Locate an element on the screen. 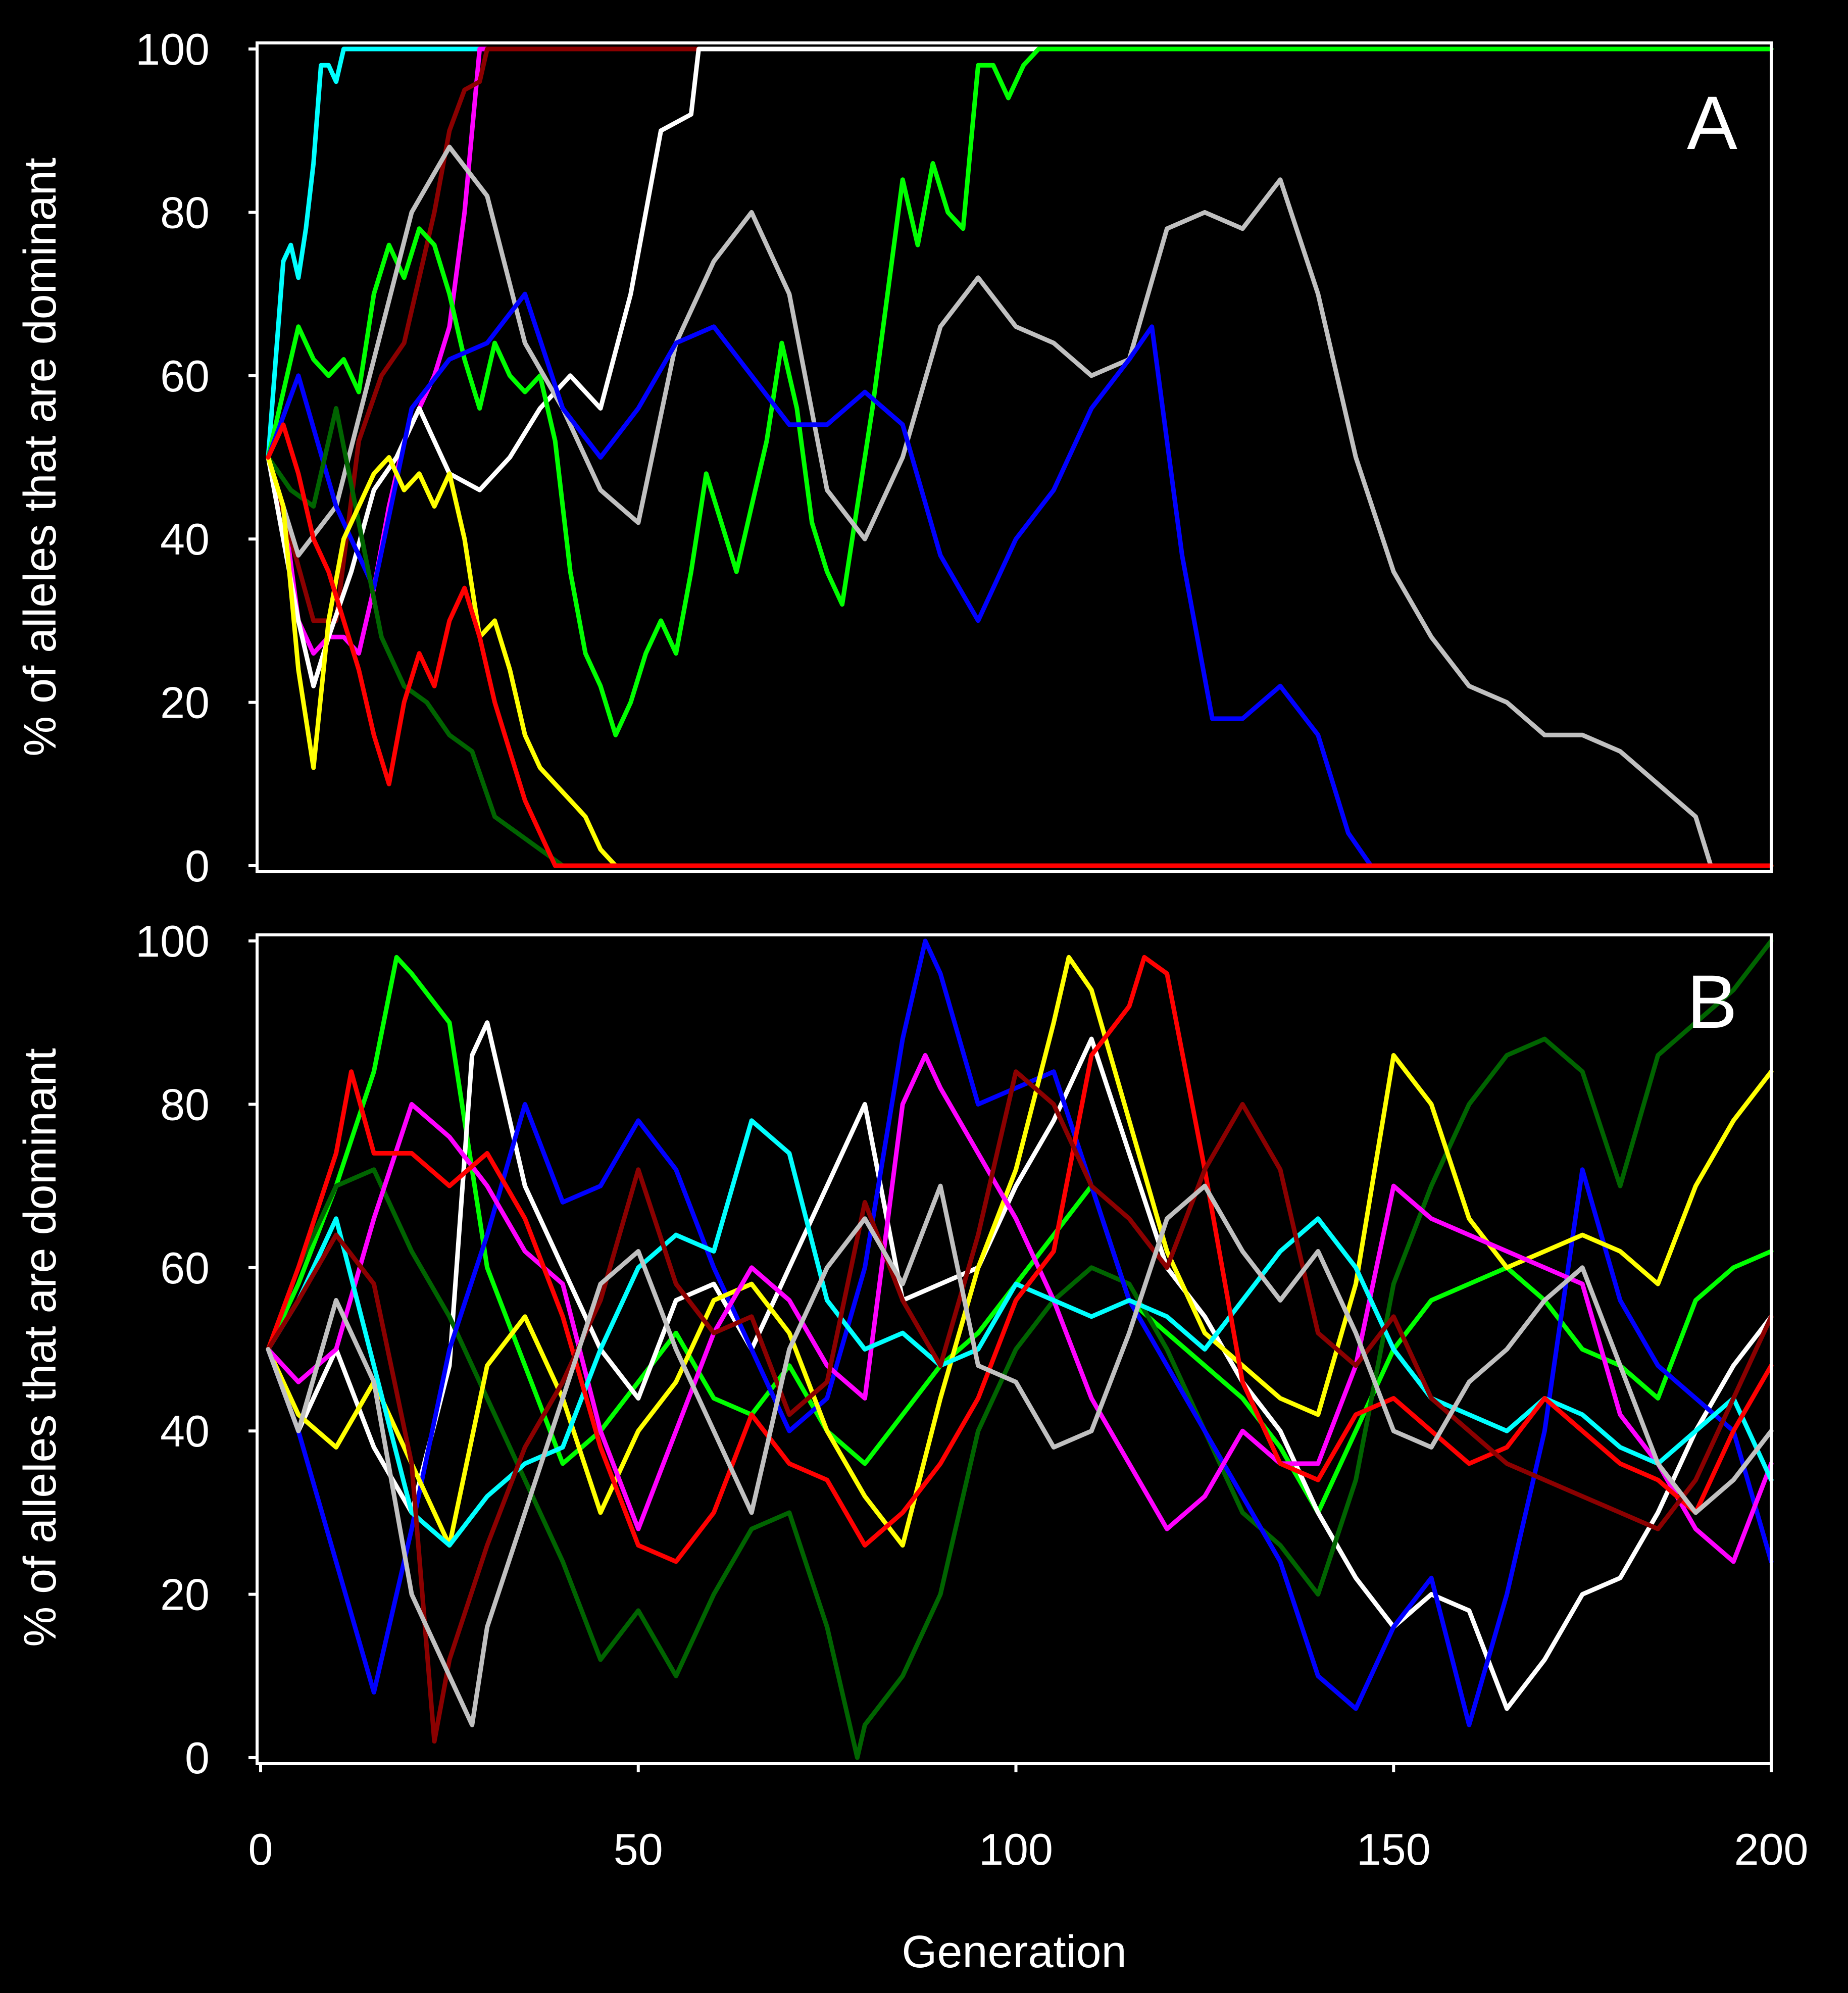 The image size is (1848, 1993). panel-a-y-tick-label: 20 is located at coordinates (185, 703).